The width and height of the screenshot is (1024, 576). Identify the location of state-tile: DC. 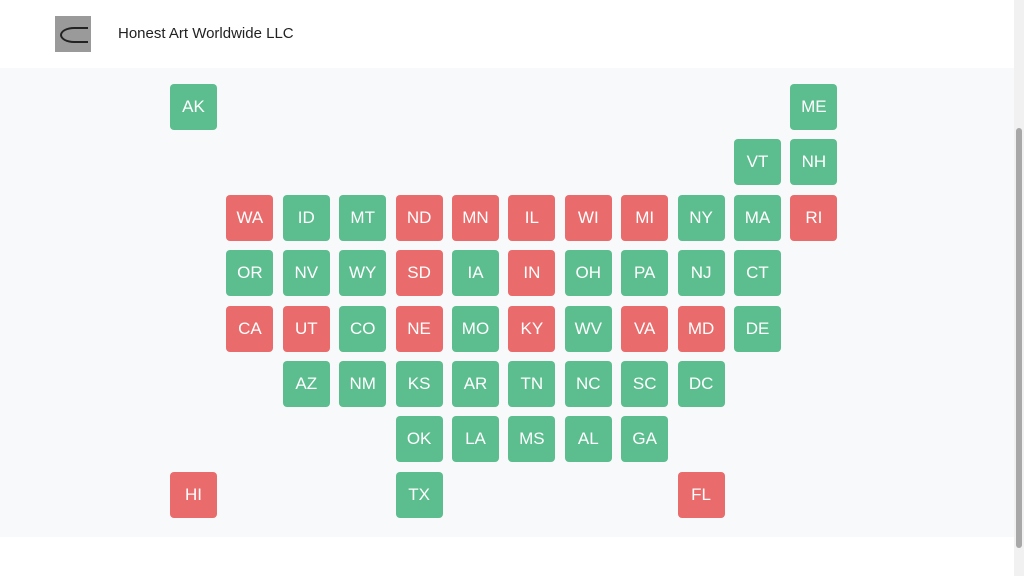
(701, 384).